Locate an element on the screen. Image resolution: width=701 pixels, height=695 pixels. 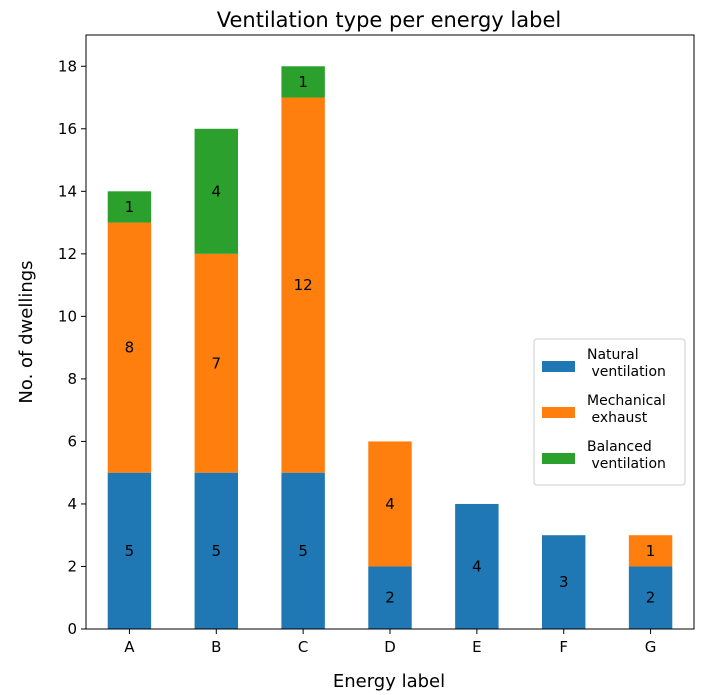
y-tick-label: 6 is located at coordinates (72, 441).